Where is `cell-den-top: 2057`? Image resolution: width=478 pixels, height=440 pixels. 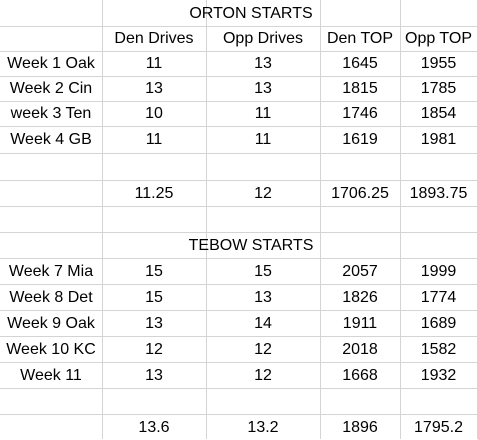
cell-den-top: 2057 is located at coordinates (360, 271).